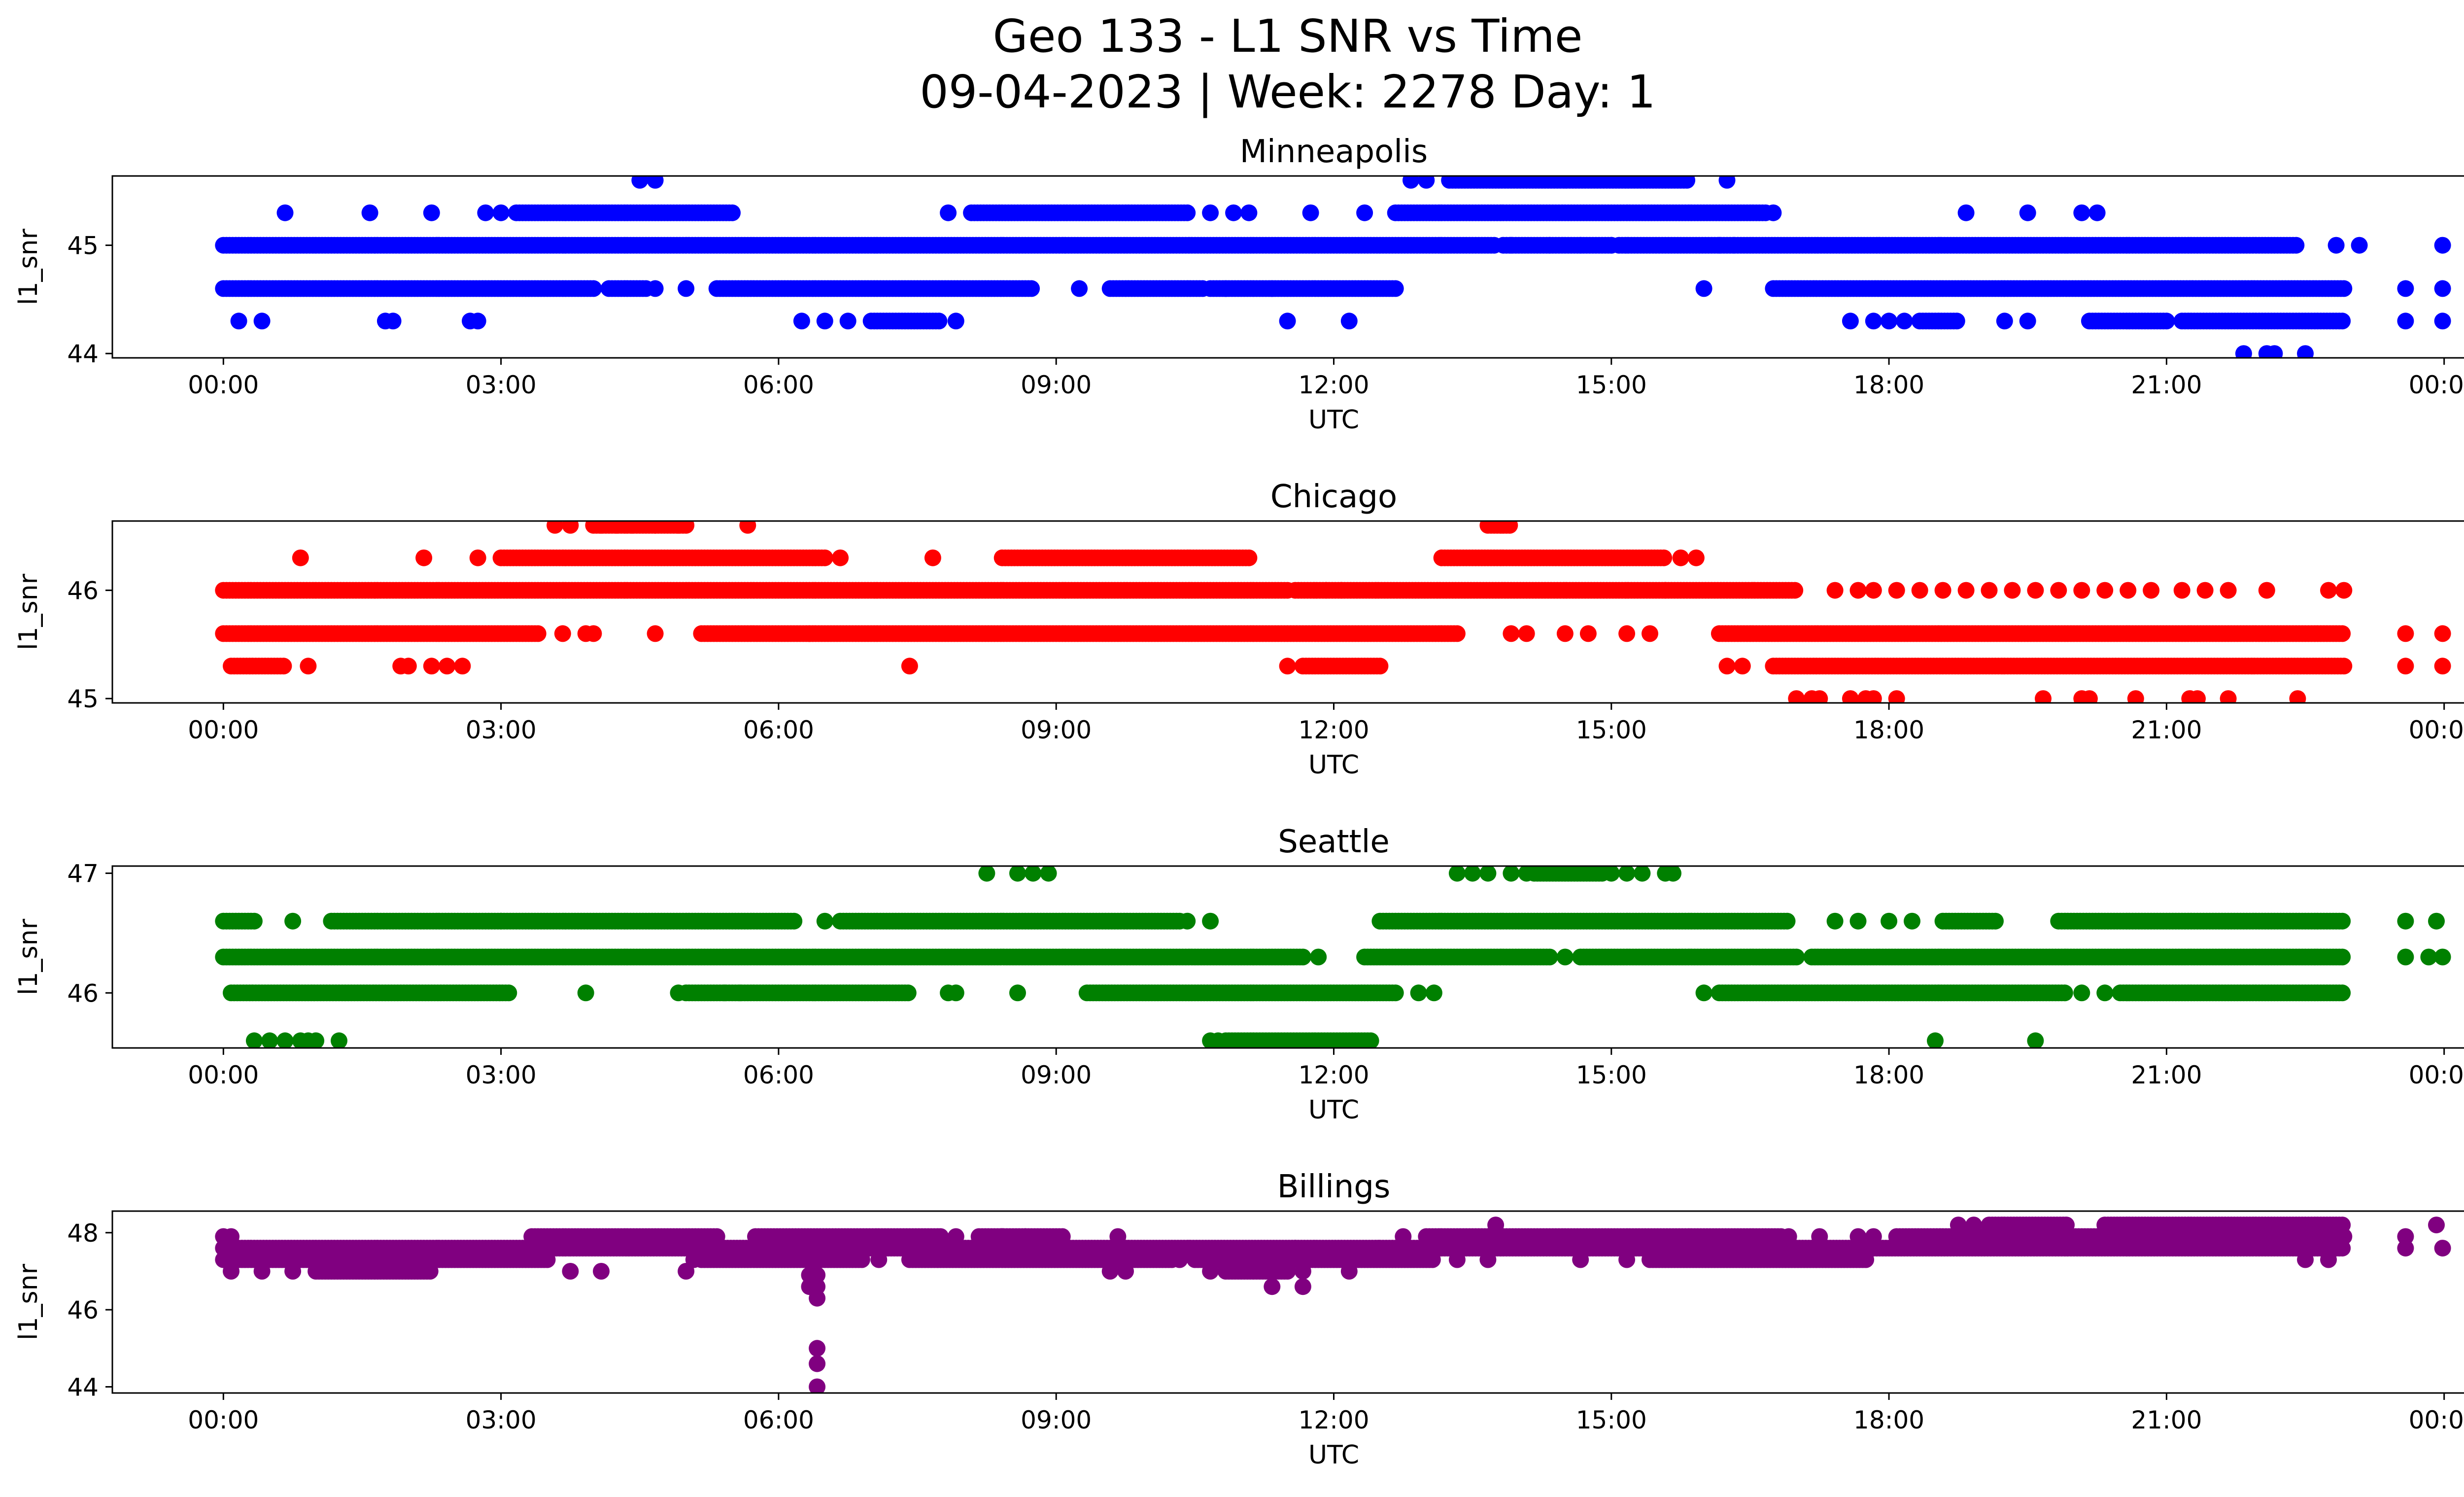 This screenshot has width=2464, height=1497. I want to click on minneapolis-y-tick-label: 44, so click(83, 354).